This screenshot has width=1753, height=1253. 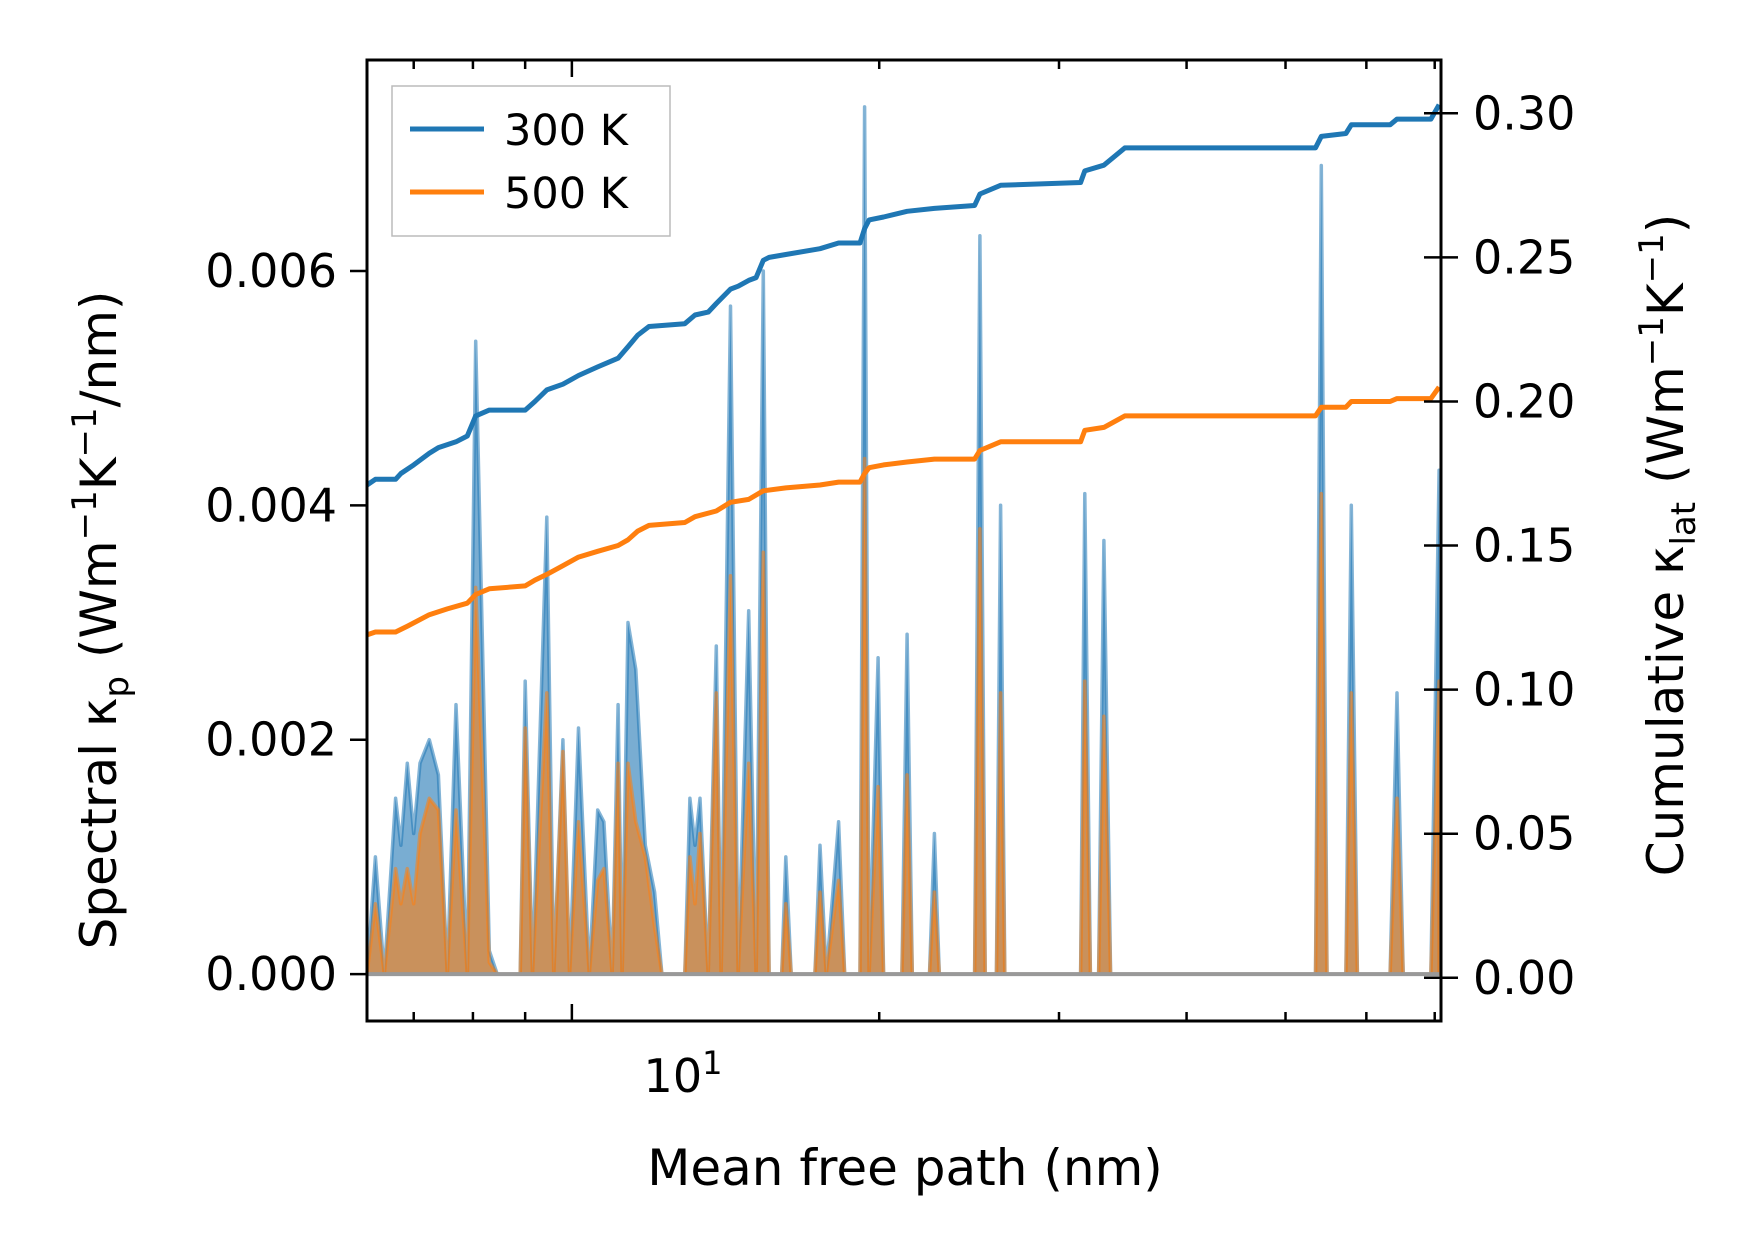 I want to click on left-label-mid: K, so click(x=99, y=473).